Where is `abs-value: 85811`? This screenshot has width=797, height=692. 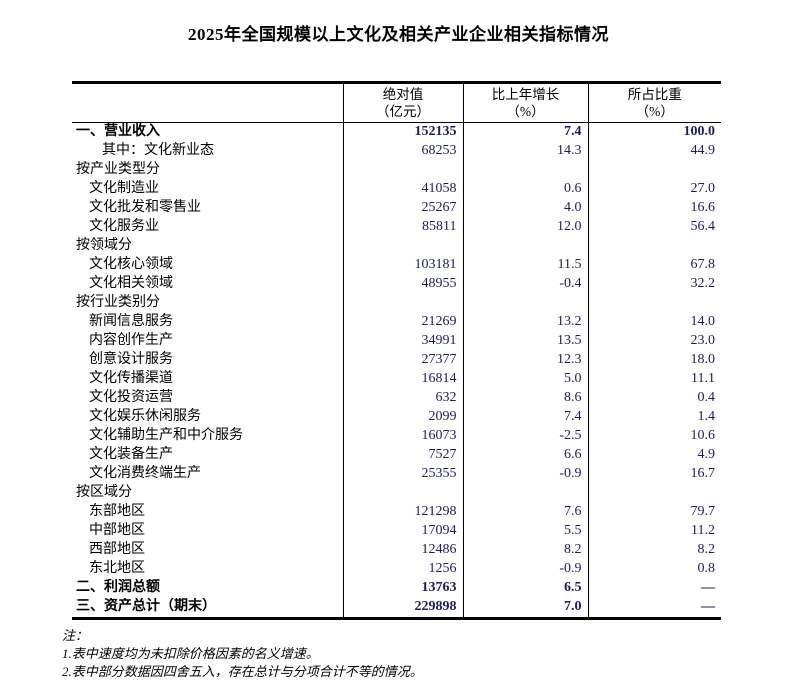 abs-value: 85811 is located at coordinates (402, 227).